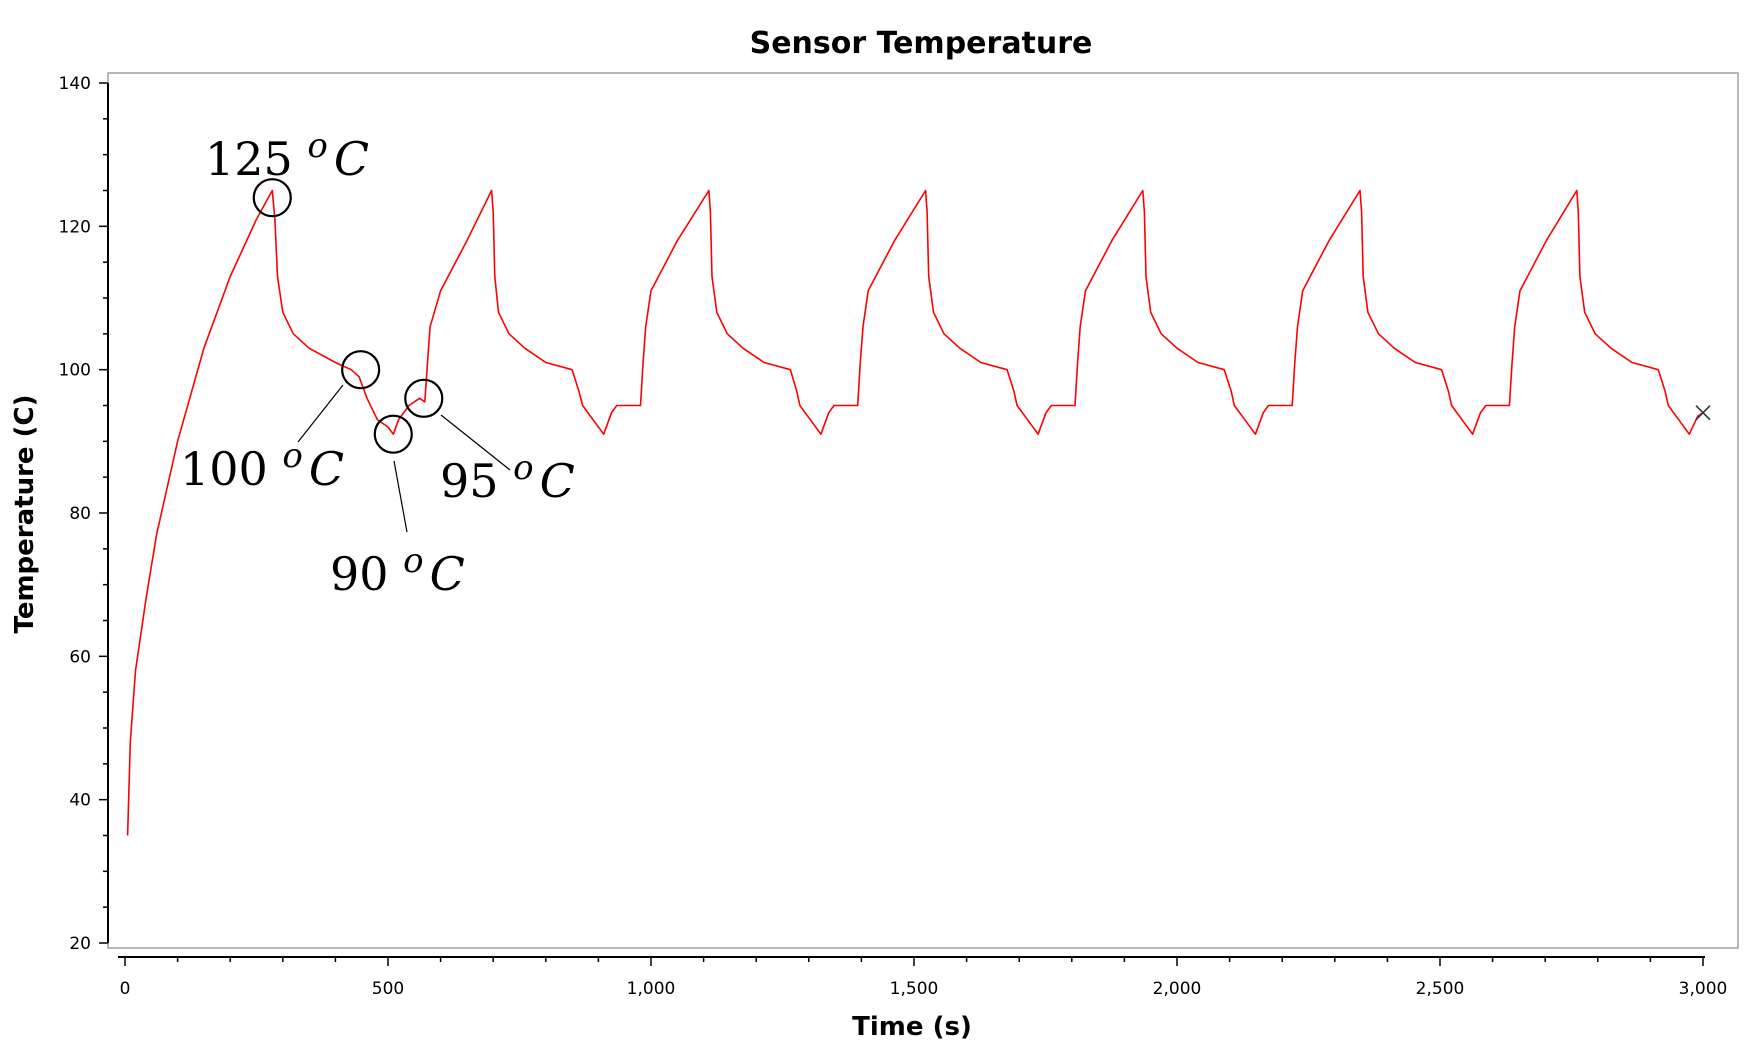 The height and width of the screenshot is (1045, 1745). Describe the element at coordinates (921, 43) in the screenshot. I see `chart-title: Sensor Temperature` at that location.